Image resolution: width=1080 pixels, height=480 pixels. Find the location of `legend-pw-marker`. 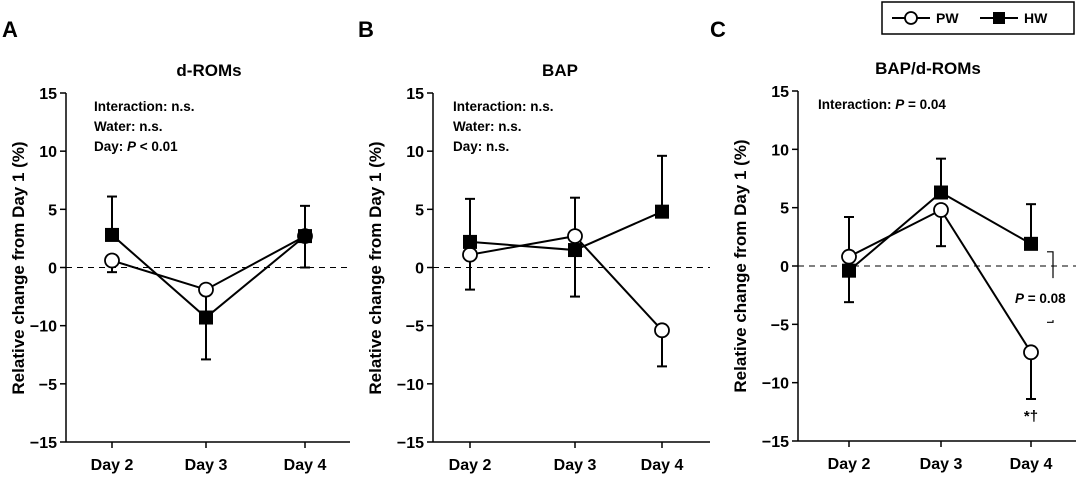

legend-pw-marker is located at coordinates (911, 18).